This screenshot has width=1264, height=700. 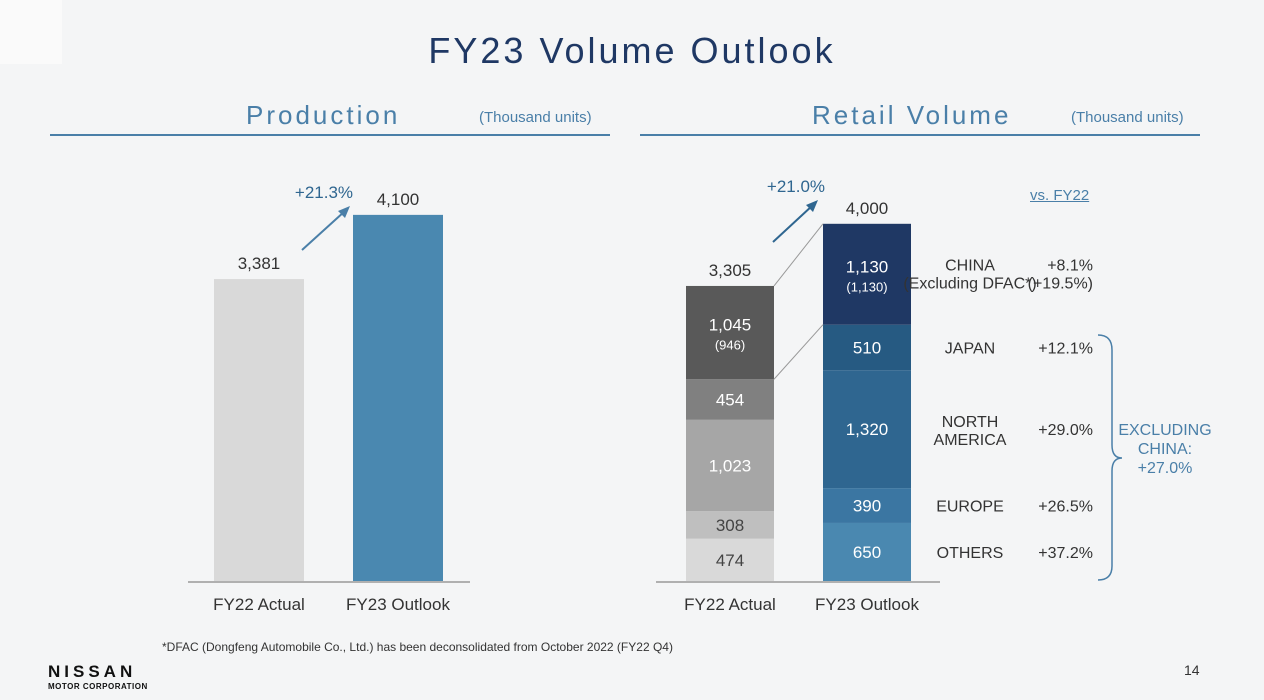 I want to click on production-category-label: FY22 Actual, so click(x=259, y=604).